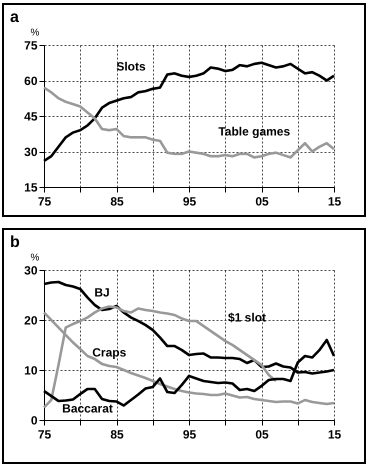 The width and height of the screenshot is (372, 470). I want to click on y-tick-label: 20, so click(31, 321).